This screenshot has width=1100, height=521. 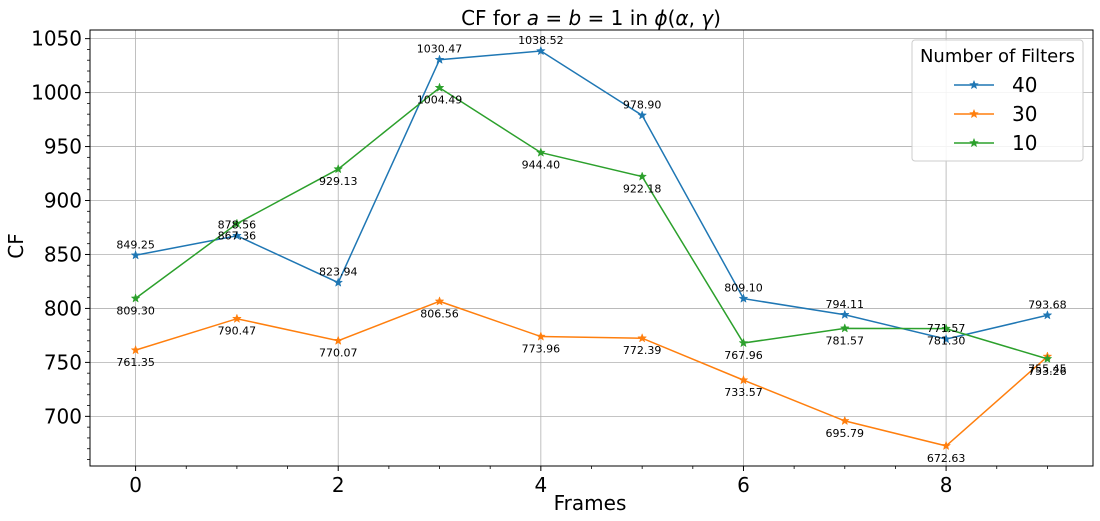 What do you see at coordinates (63, 201) in the screenshot?
I see `y-tick-label: 900` at bounding box center [63, 201].